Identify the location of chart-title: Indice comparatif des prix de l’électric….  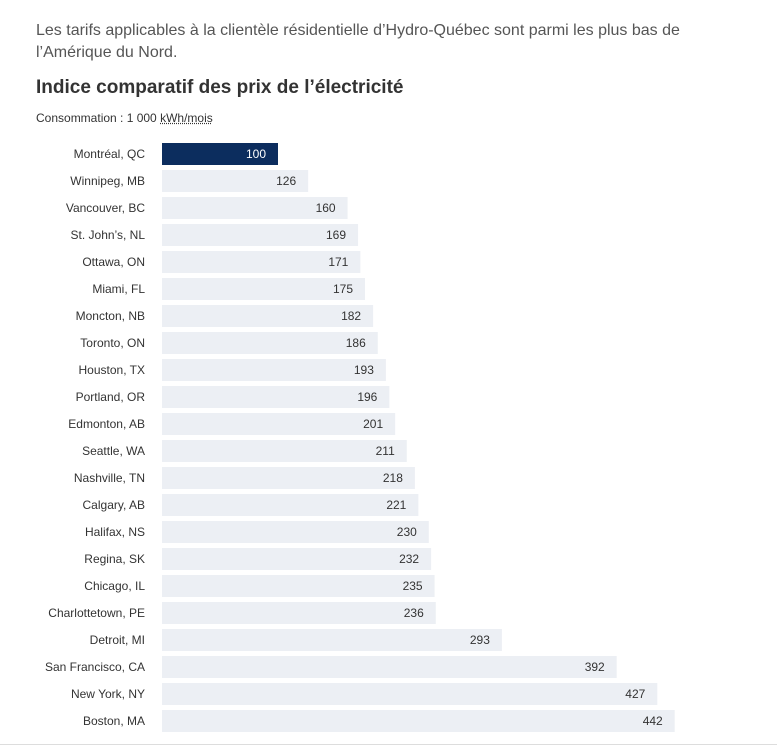
(220, 87).